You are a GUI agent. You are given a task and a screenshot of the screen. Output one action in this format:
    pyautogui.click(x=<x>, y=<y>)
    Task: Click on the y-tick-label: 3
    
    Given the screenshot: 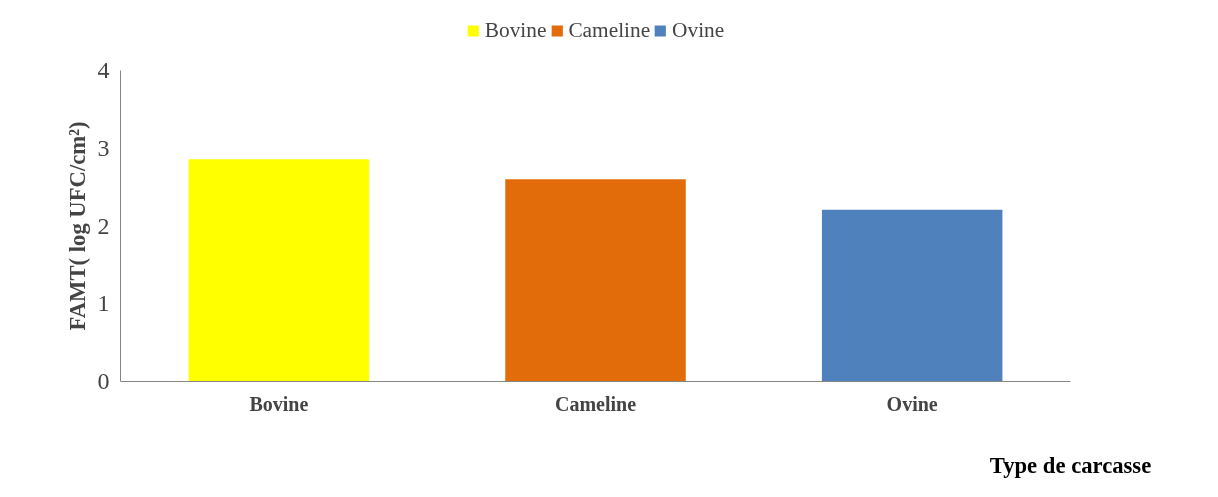 What is the action you would take?
    pyautogui.click(x=103, y=147)
    